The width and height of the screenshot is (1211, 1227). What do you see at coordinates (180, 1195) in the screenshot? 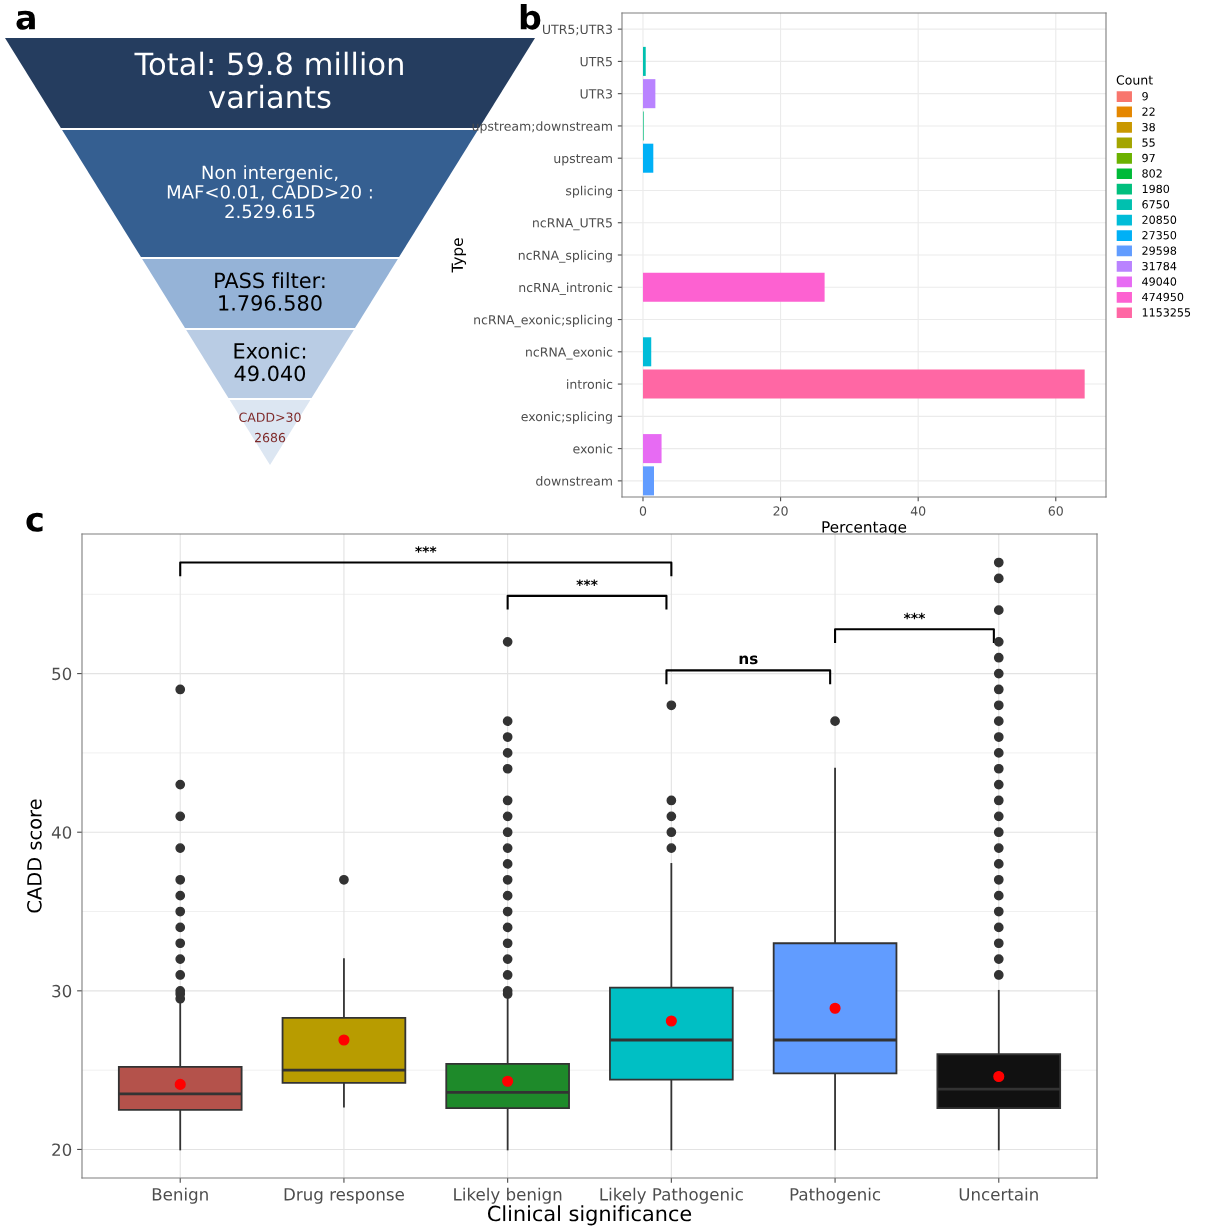
I see `x-tick-label: Benign` at bounding box center [180, 1195].